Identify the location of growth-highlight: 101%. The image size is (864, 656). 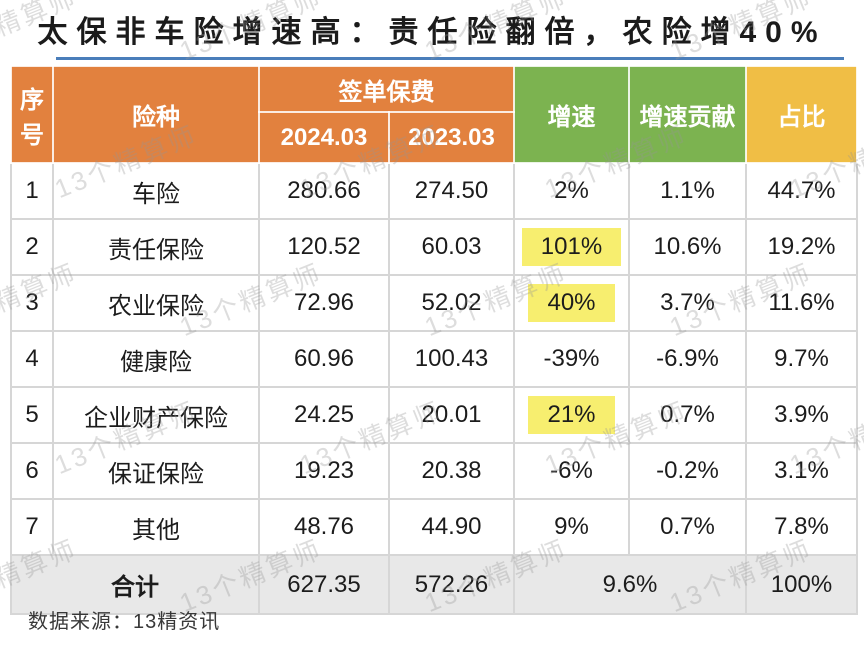
(571, 247).